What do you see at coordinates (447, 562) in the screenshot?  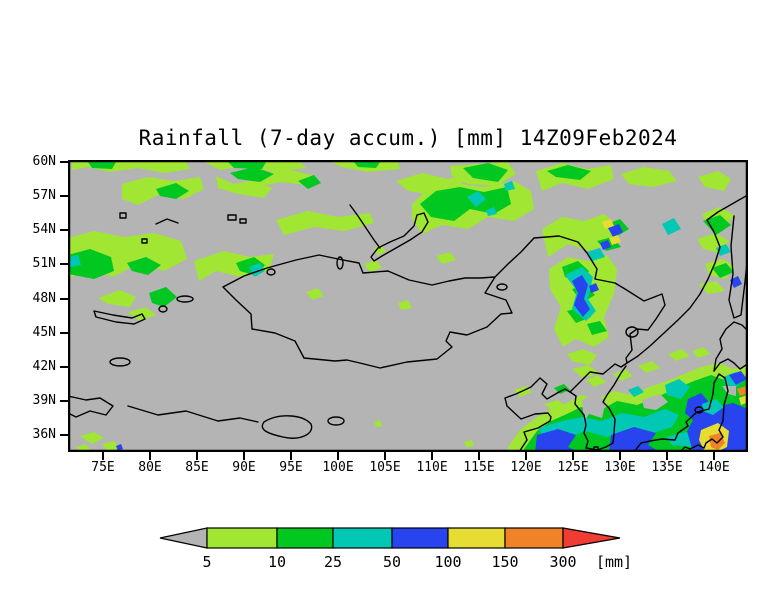 I see `colorbar-tick-label: 100` at bounding box center [447, 562].